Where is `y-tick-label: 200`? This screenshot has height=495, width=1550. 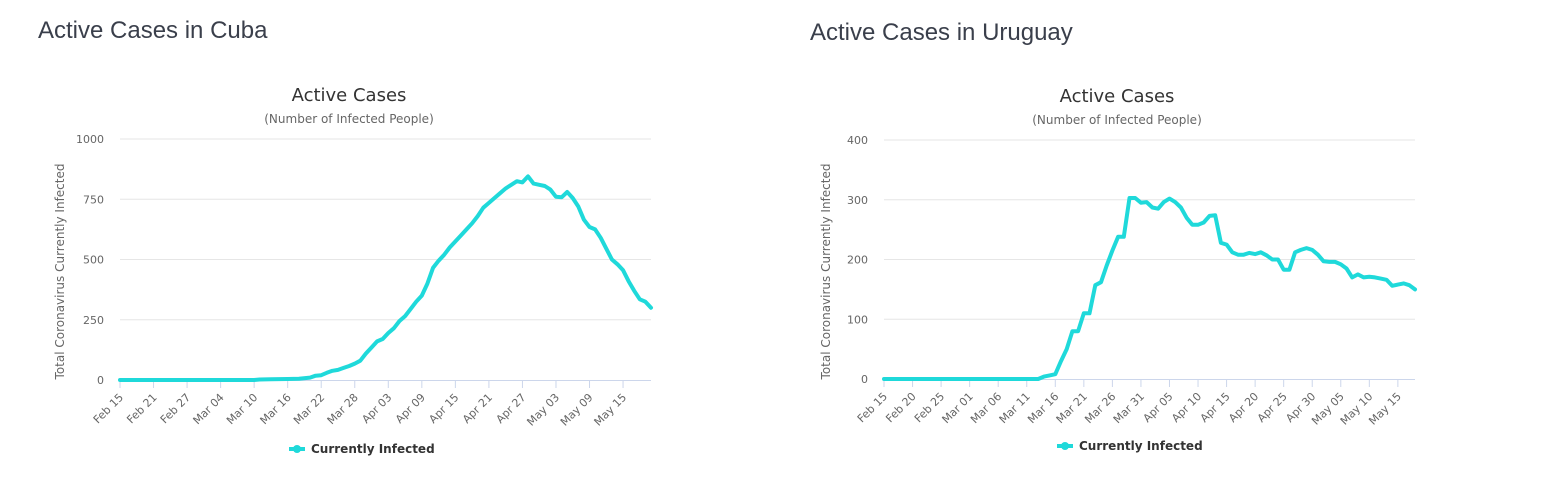
y-tick-label: 200 is located at coordinates (857, 260).